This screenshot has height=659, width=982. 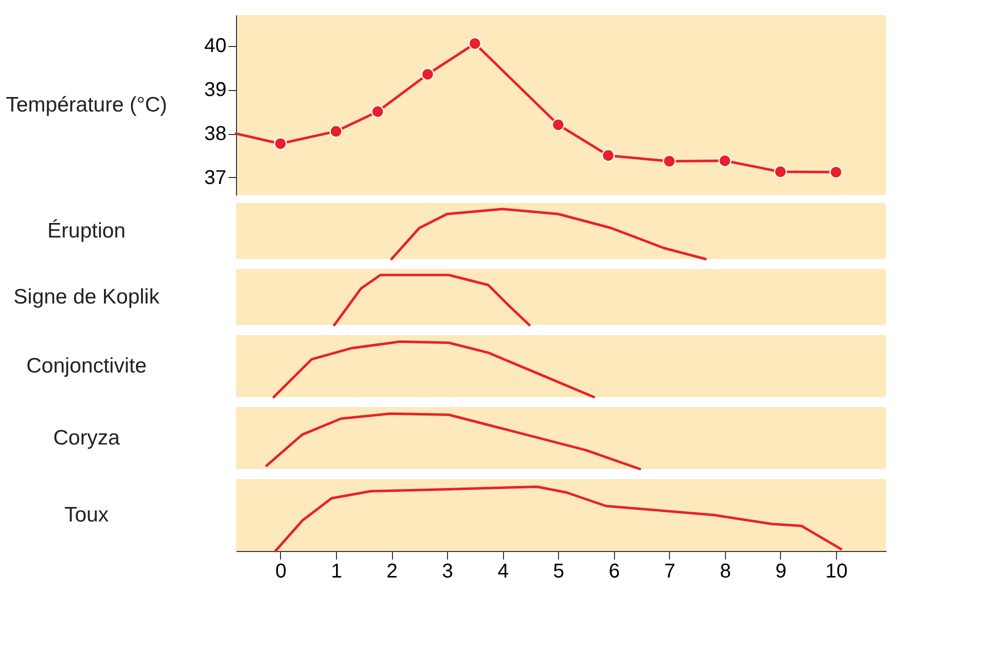 What do you see at coordinates (614, 571) in the screenshot?
I see `x-tick-label: 6` at bounding box center [614, 571].